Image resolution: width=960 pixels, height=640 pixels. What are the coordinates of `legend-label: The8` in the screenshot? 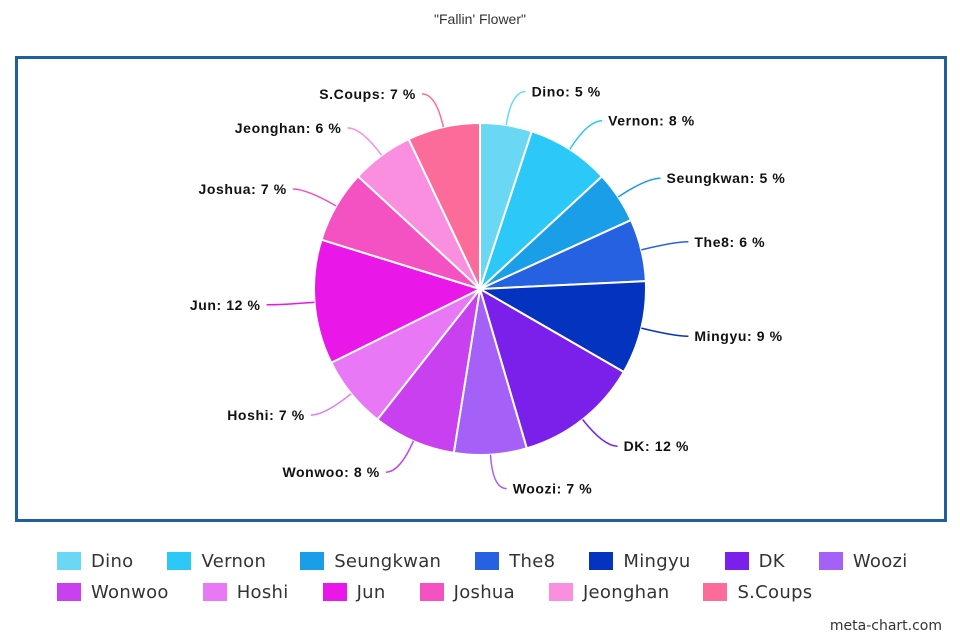 It's located at (532, 561).